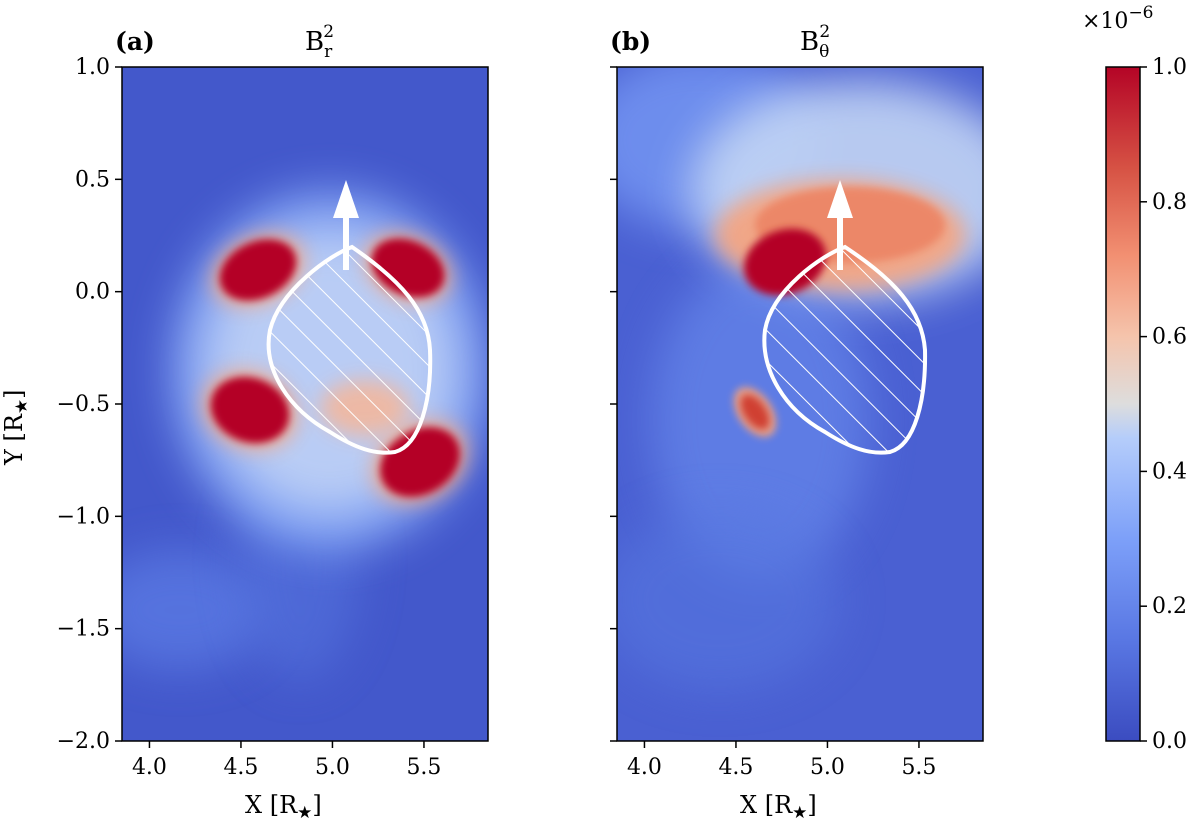  What do you see at coordinates (644, 767) in the screenshot?
I see `panel-b-xtick-label: 4.0` at bounding box center [644, 767].